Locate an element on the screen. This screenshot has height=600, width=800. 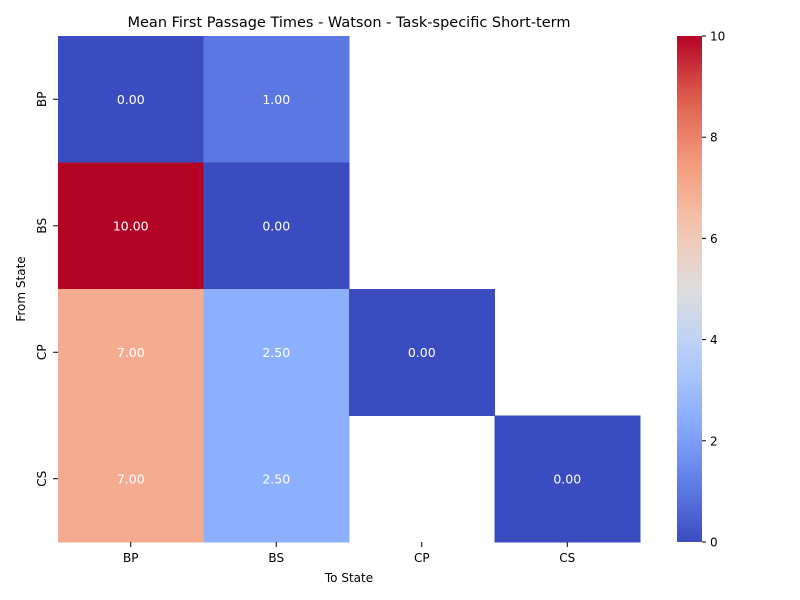
x-tick-label: CS is located at coordinates (567, 558).